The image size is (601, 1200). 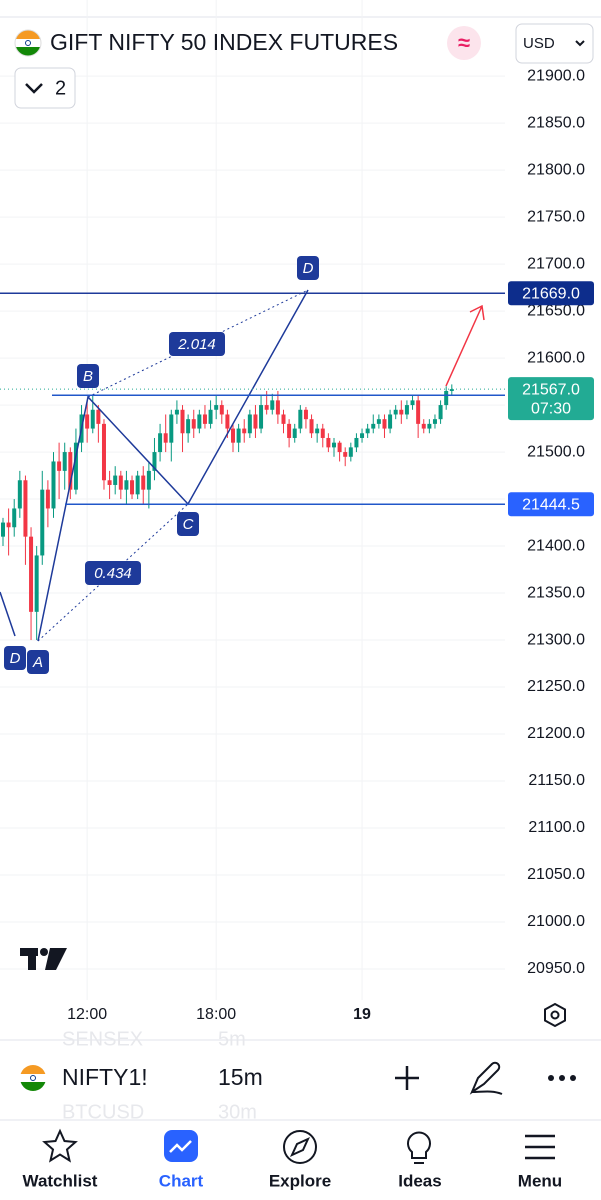 I want to click on y-tick-label: 21850.0, so click(x=556, y=122).